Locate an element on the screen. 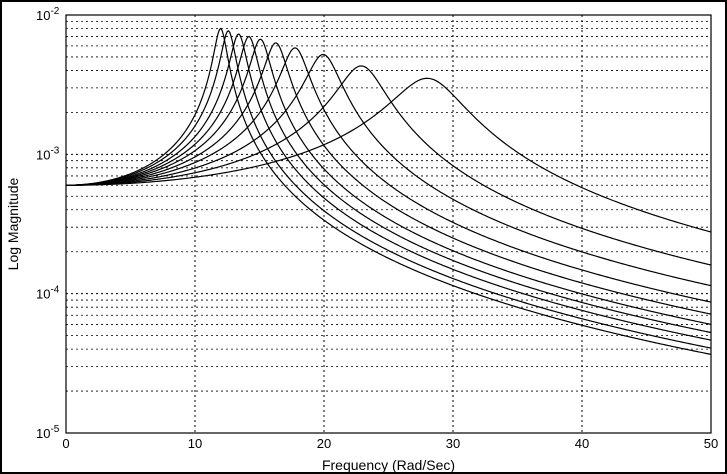  y-tick-exponent: -2 is located at coordinates (54, 11).